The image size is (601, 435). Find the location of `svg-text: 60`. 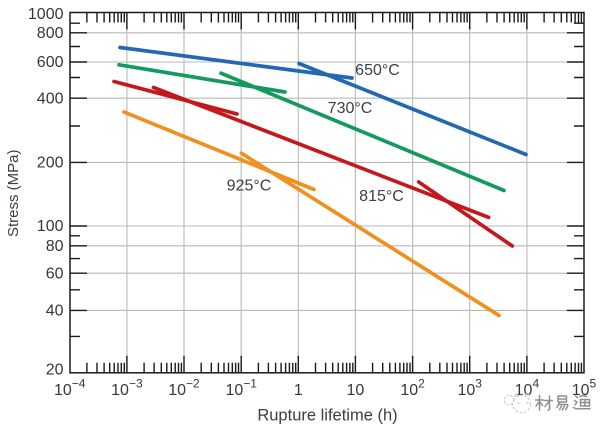

svg-text: 60 is located at coordinates (55, 273).